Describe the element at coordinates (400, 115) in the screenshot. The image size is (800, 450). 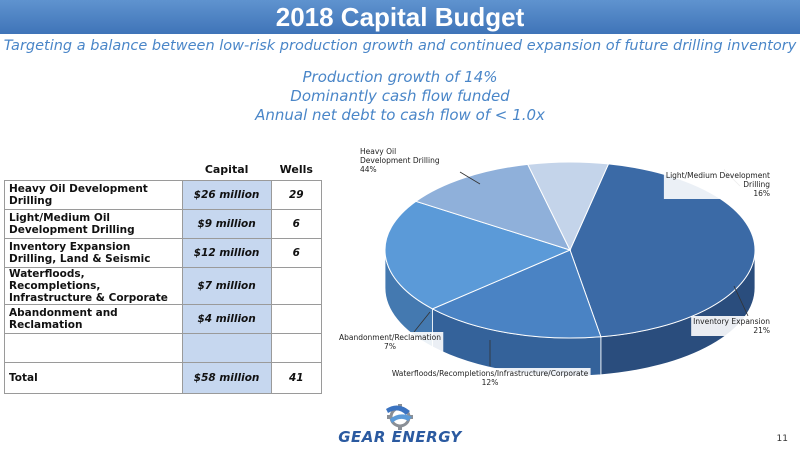
I see `key-point: Annual net debt to cash flow of < 1.0x` at that location.